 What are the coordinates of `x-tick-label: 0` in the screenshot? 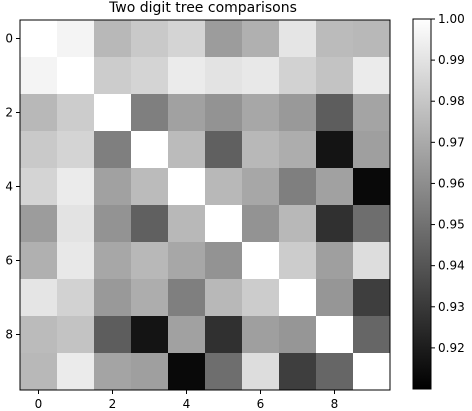 It's located at (39, 404).